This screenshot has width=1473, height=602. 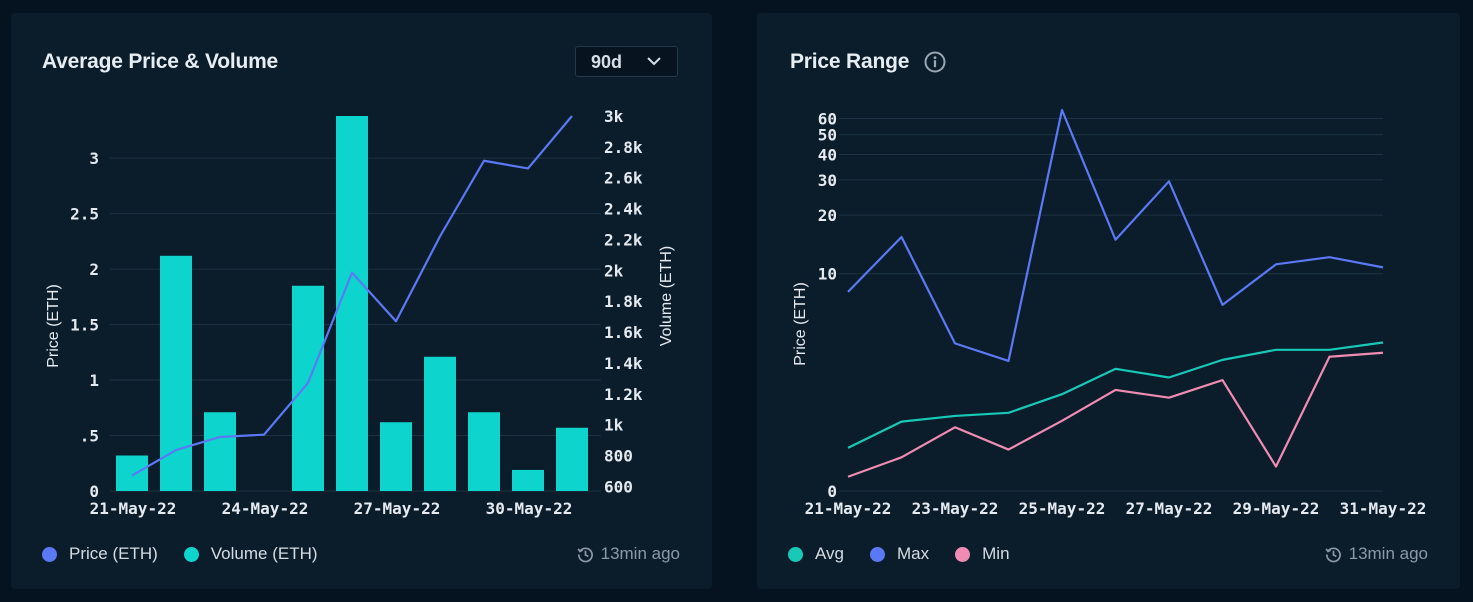 I want to click on series-line-min, so click(x=1115, y=414).